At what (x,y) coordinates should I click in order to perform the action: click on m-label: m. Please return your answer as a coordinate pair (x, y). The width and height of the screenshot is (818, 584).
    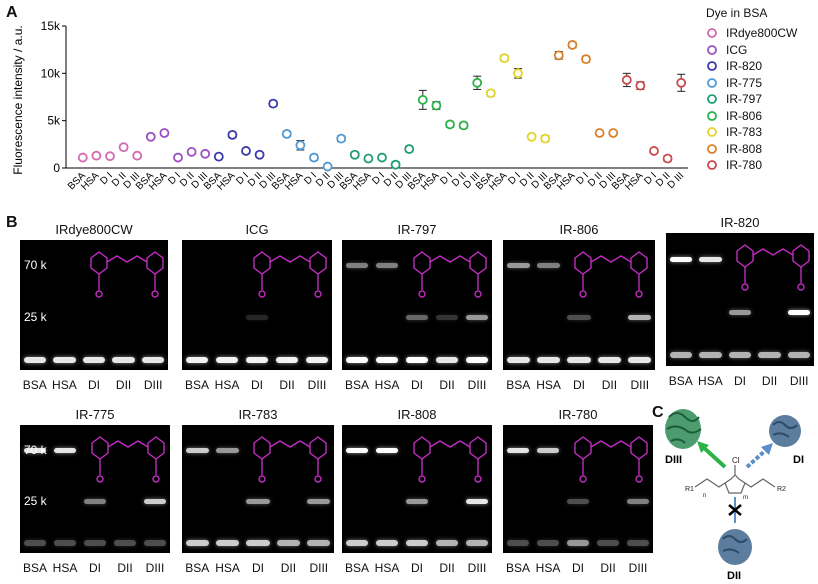
    Looking at the image, I should click on (745, 498).